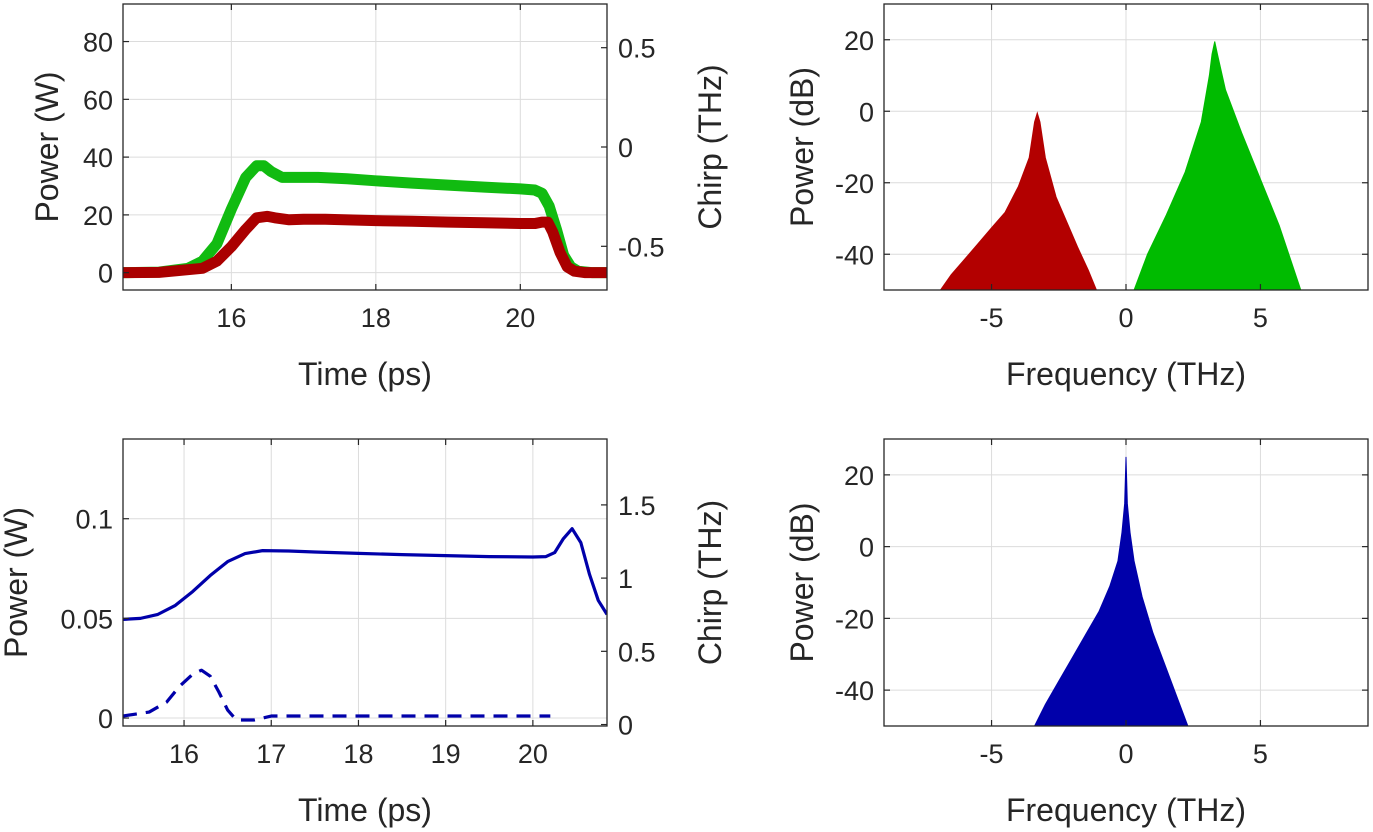 This screenshot has height=832, width=1373. What do you see at coordinates (446, 754) in the screenshot?
I see `x-tick-label: 19` at bounding box center [446, 754].